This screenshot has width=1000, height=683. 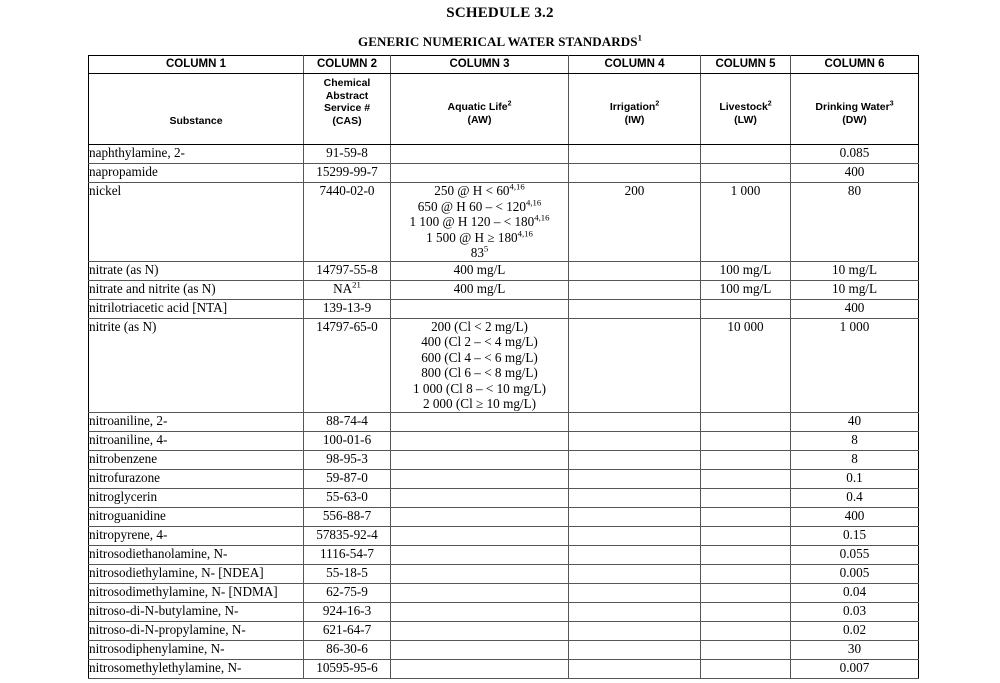 I want to click on cell-drinking-water: 0.085, so click(x=854, y=154).